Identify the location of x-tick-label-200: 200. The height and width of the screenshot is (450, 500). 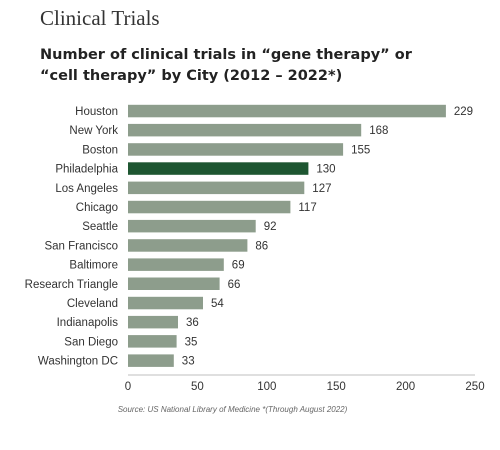
(405, 387).